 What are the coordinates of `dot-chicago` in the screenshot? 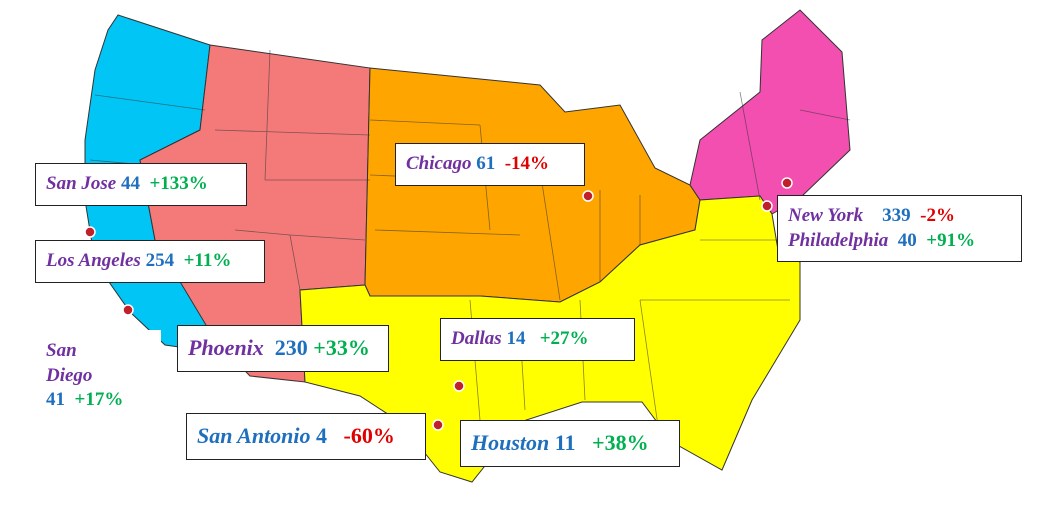 It's located at (588, 196).